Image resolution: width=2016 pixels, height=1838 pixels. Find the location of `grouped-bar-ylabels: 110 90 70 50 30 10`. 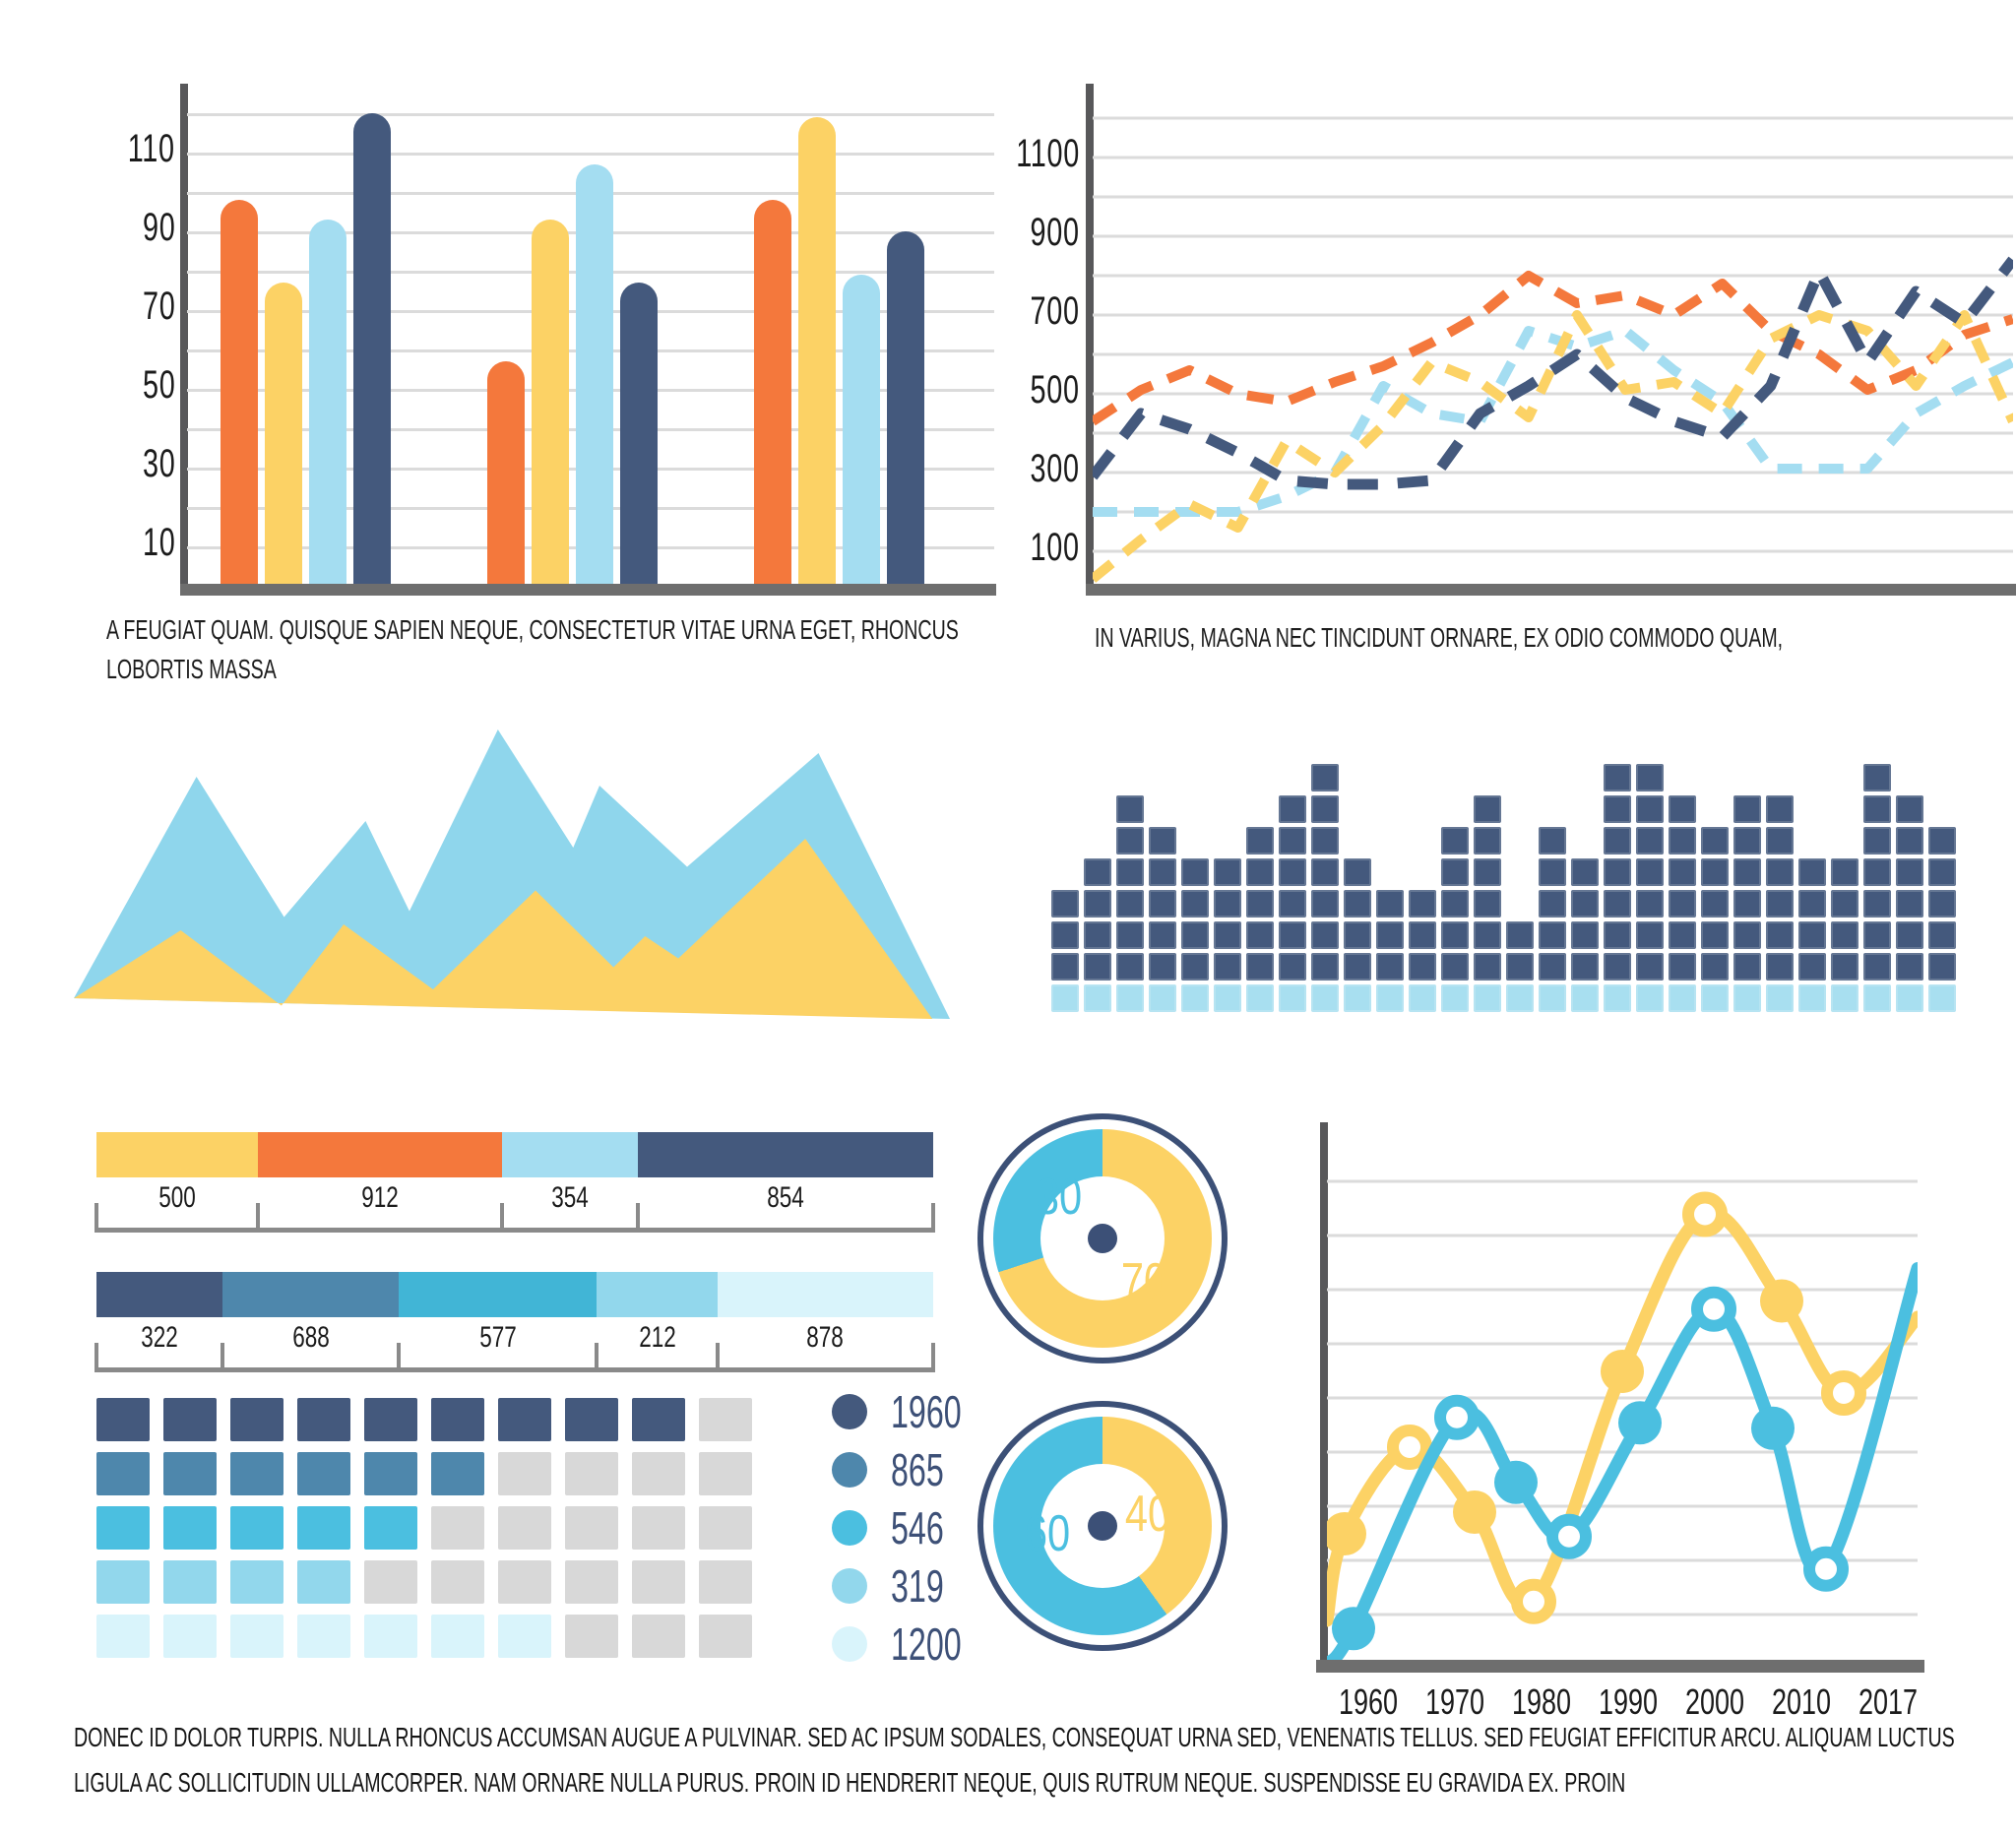

grouped-bar-ylabels: 110 90 70 50 30 10 is located at coordinates (117, 340).